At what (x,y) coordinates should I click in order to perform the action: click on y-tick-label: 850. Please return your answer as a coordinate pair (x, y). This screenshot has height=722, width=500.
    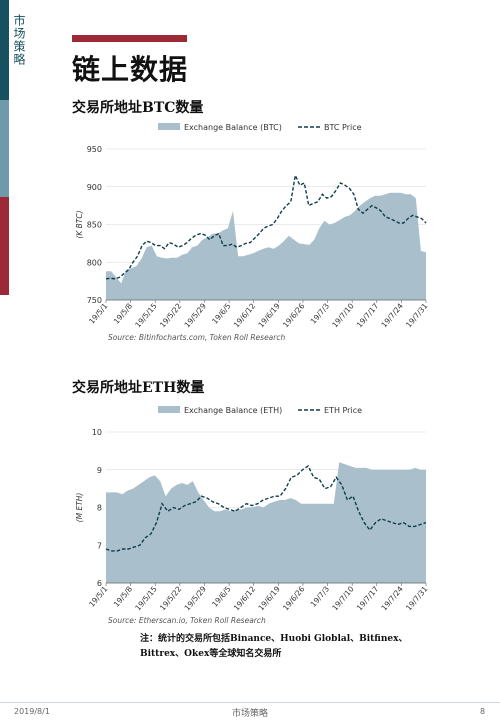
    Looking at the image, I should click on (94, 225).